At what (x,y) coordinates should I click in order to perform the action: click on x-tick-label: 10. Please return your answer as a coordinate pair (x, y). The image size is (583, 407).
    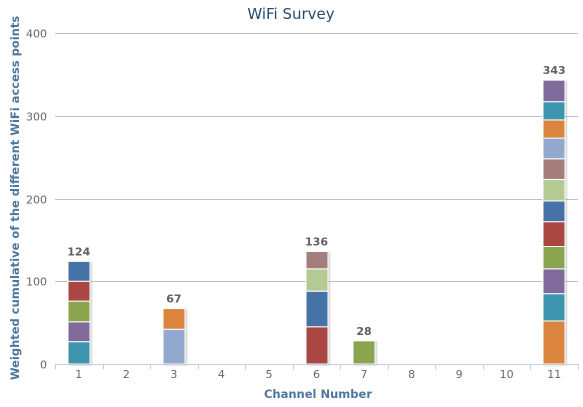
    Looking at the image, I should click on (507, 374).